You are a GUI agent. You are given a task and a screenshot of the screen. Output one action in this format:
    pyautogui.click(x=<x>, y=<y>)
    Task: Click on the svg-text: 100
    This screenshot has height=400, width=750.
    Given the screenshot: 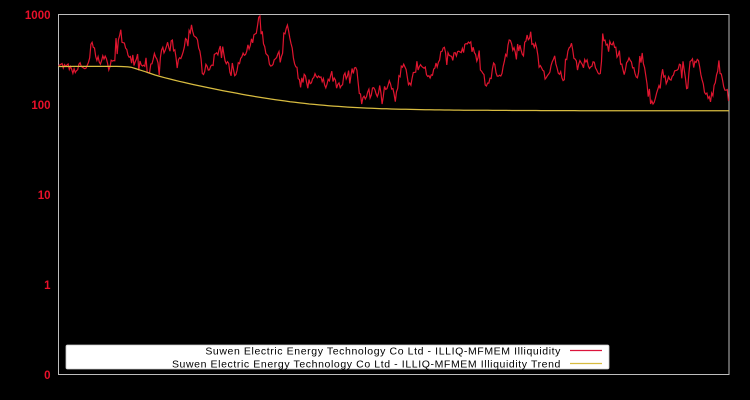 What is the action you would take?
    pyautogui.click(x=40, y=106)
    